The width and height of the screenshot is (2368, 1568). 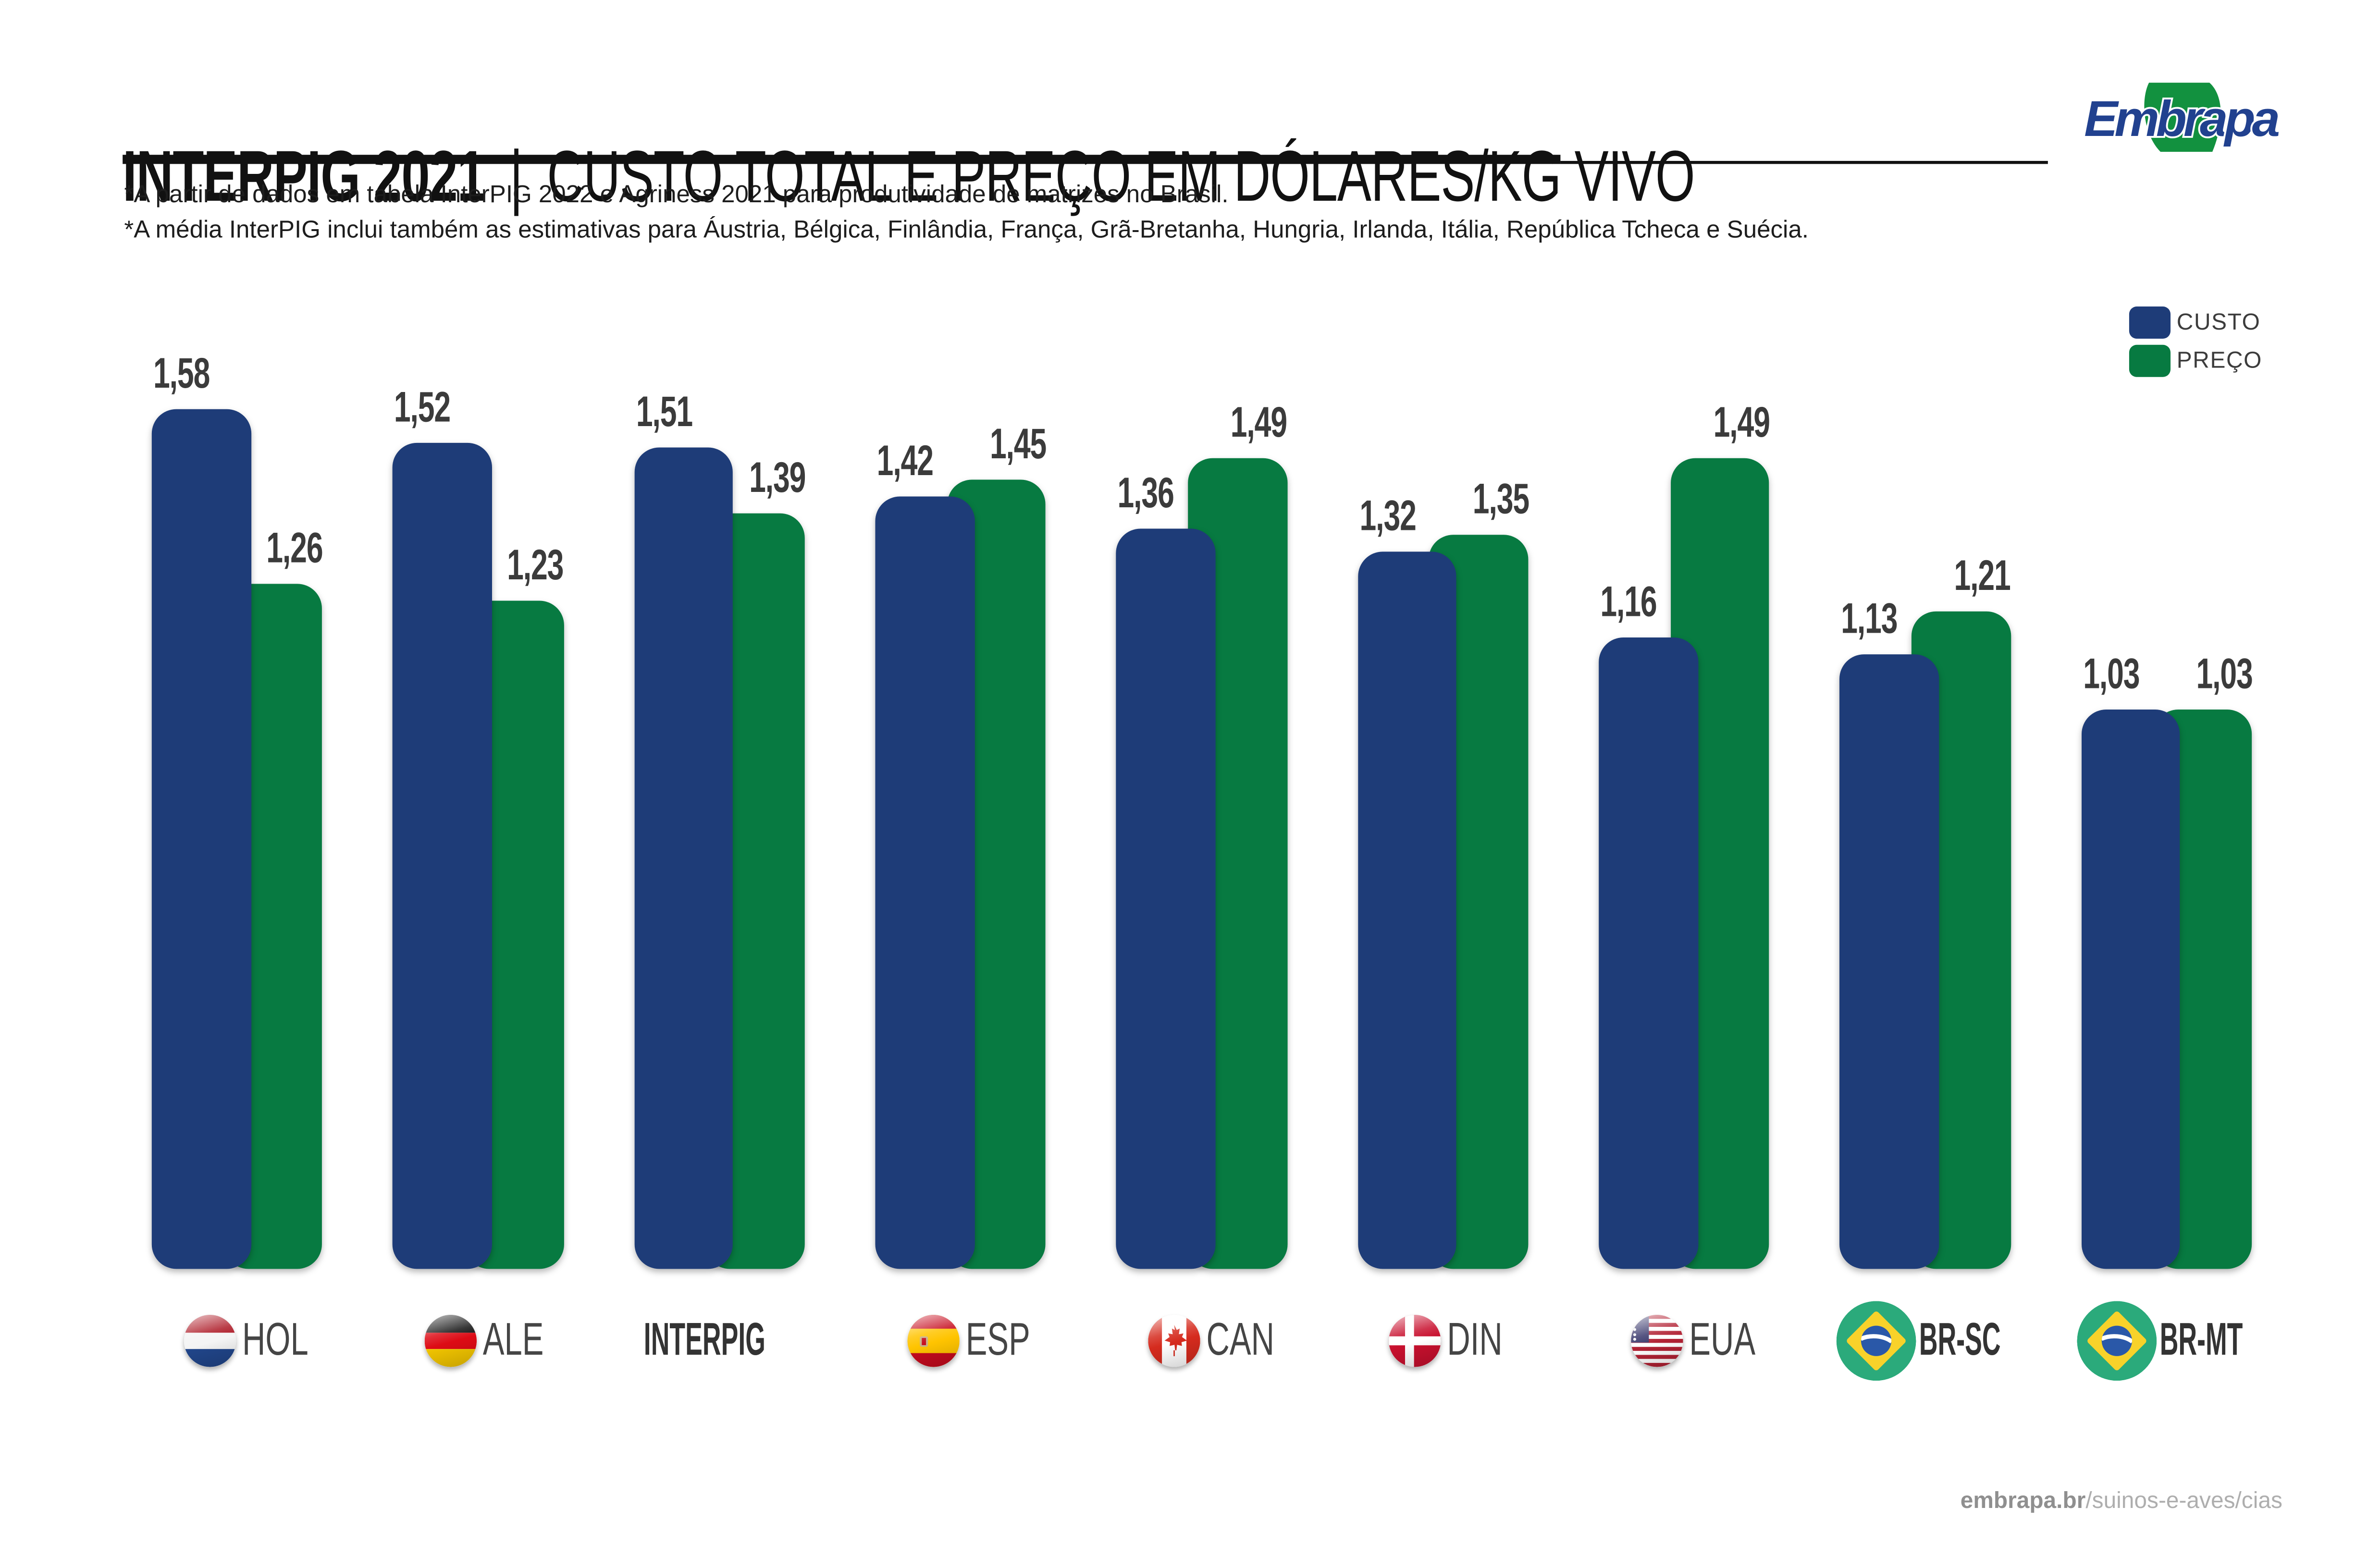 I want to click on bar-custo-HOL, so click(x=201, y=839).